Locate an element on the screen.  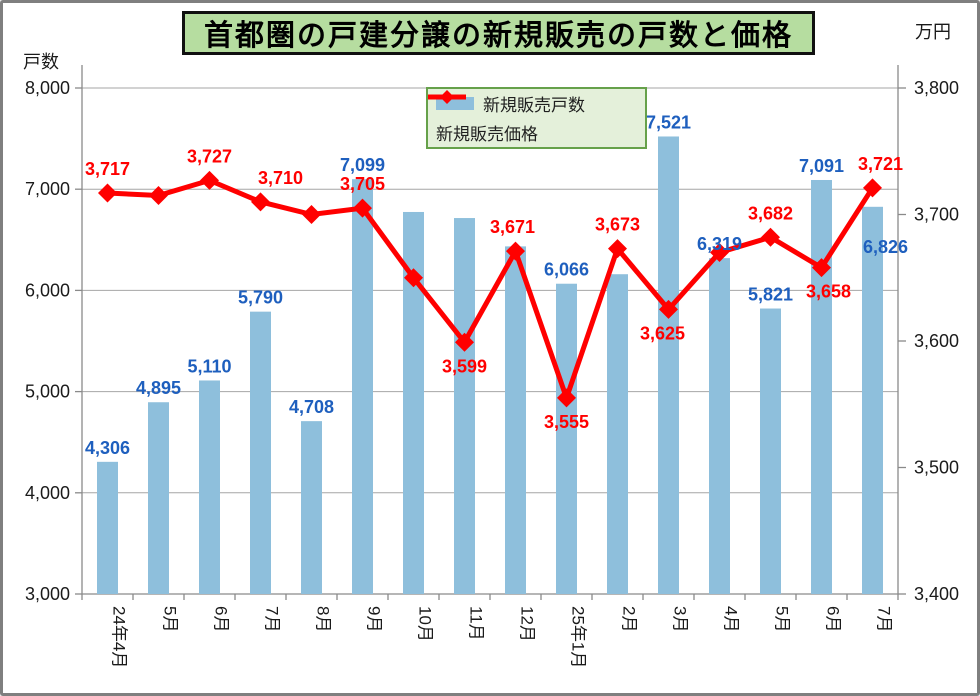
right-tick-label: 3,800 is located at coordinates (936, 88).